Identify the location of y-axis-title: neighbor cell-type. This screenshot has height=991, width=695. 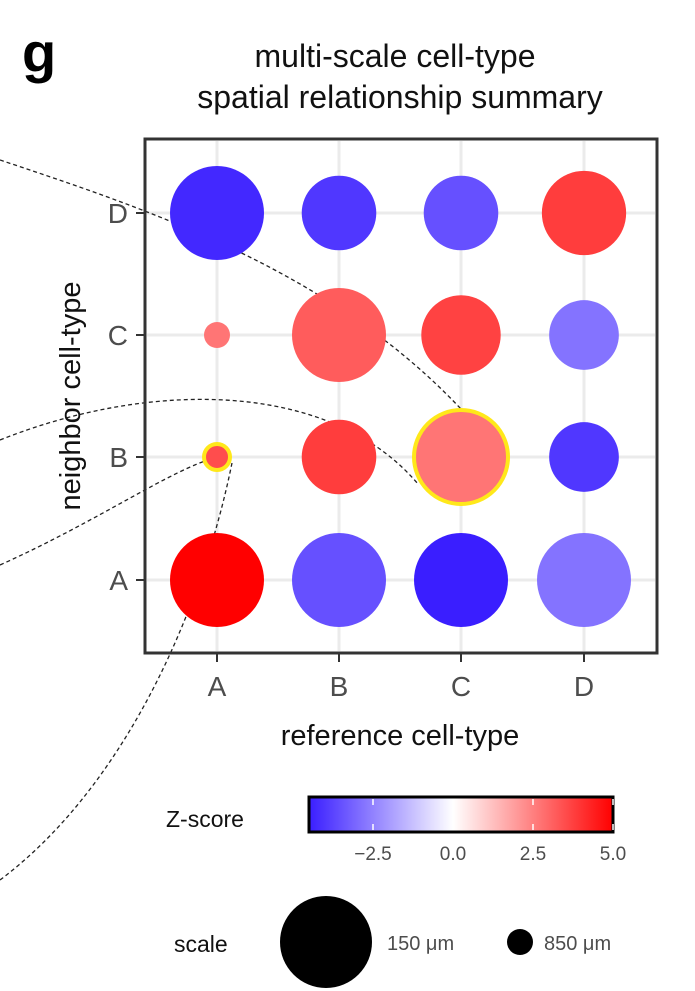
(71, 396).